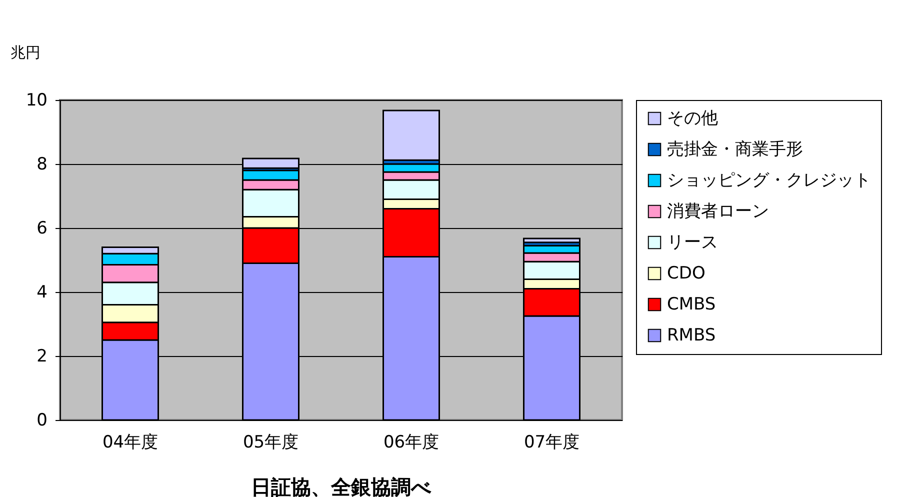 The height and width of the screenshot is (497, 903). Describe the element at coordinates (735, 150) in the screenshot. I see `legend-label: 売掛金・商業手形` at that location.